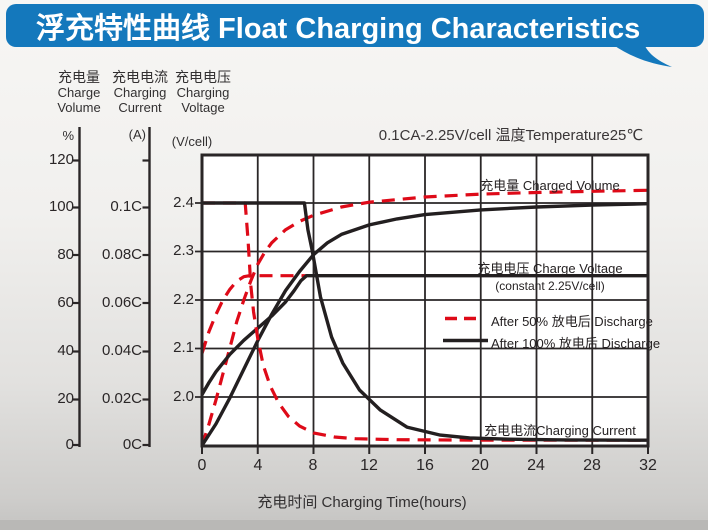 This screenshot has height=530, width=708. What do you see at coordinates (183, 347) in the screenshot?
I see `voltage-tick-21: 2.1` at bounding box center [183, 347].